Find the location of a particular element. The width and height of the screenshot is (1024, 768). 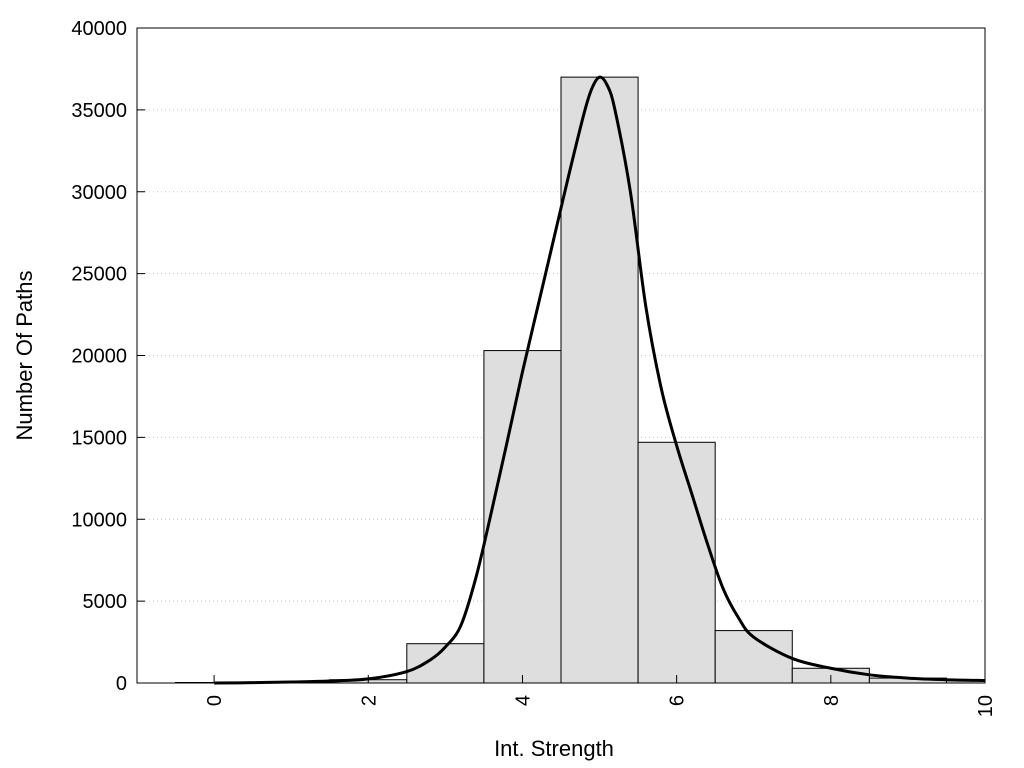

y-tick-label: 5000 is located at coordinates (105, 602).